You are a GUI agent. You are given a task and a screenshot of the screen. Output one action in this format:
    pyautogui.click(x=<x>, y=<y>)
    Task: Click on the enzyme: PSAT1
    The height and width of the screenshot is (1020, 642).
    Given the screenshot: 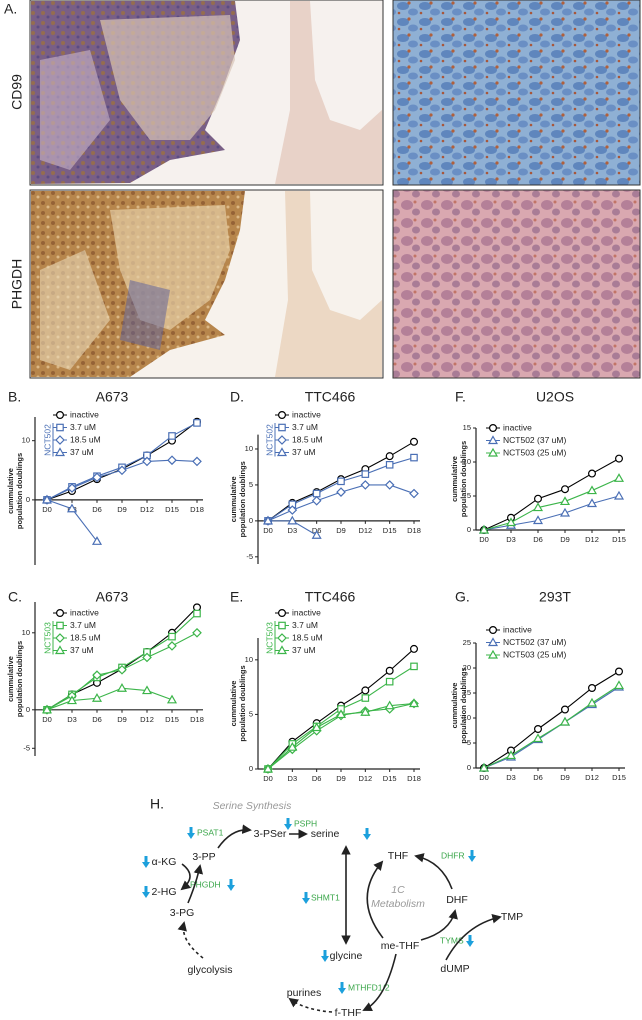 What is the action you would take?
    pyautogui.click(x=210, y=832)
    